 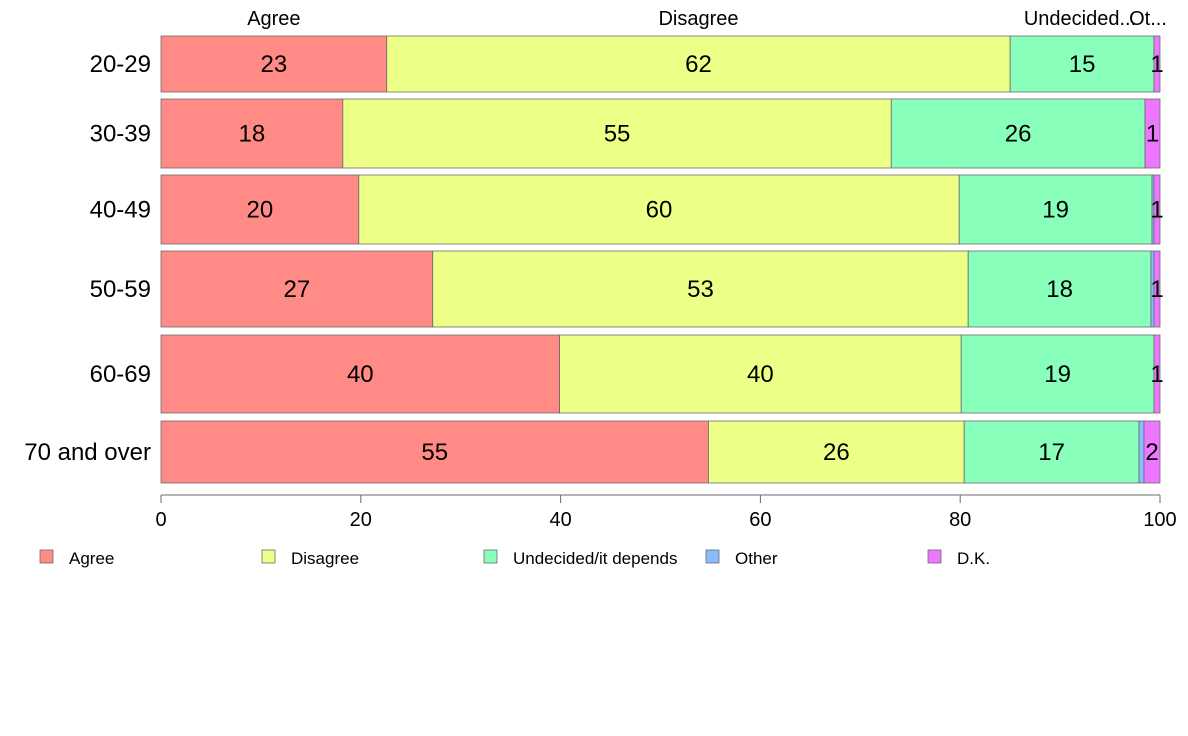 What do you see at coordinates (560, 520) in the screenshot?
I see `x-tick-label: 40` at bounding box center [560, 520].